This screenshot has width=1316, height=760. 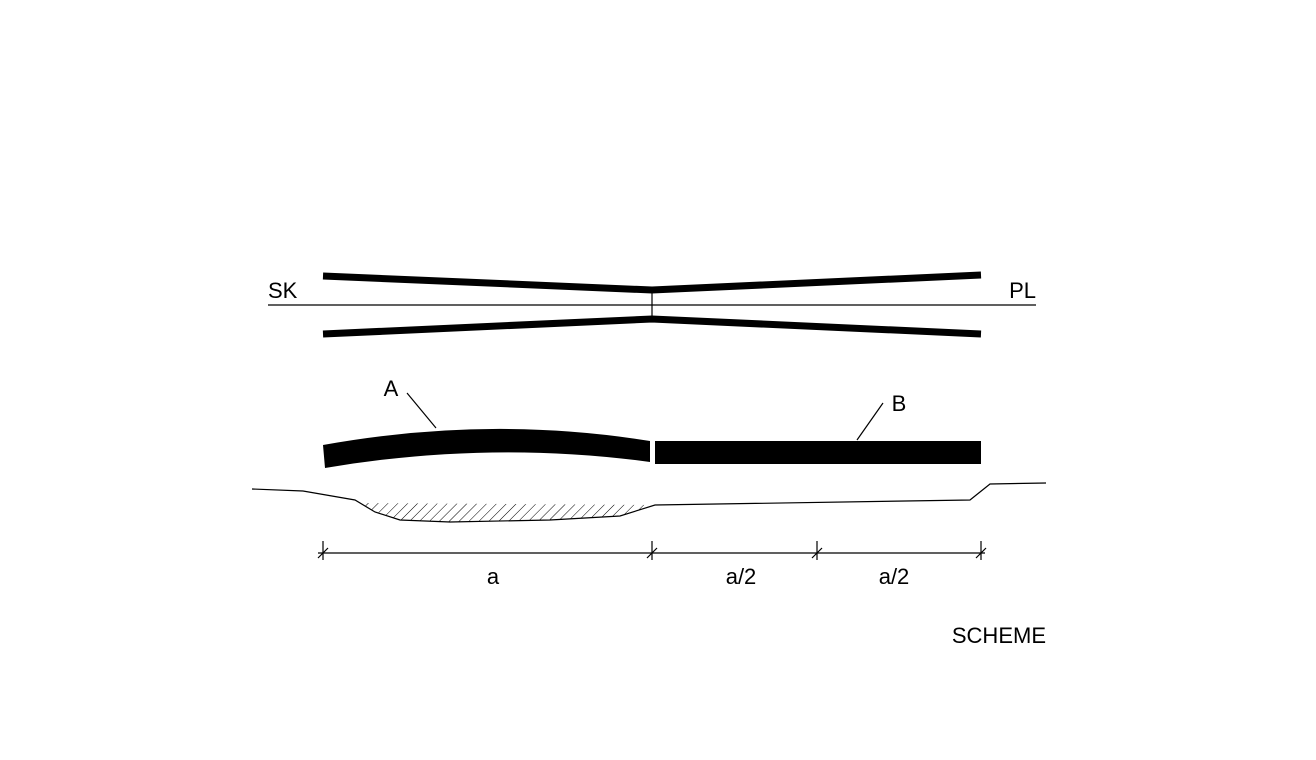 What do you see at coordinates (999, 635) in the screenshot?
I see `caption: SCHEME` at bounding box center [999, 635].